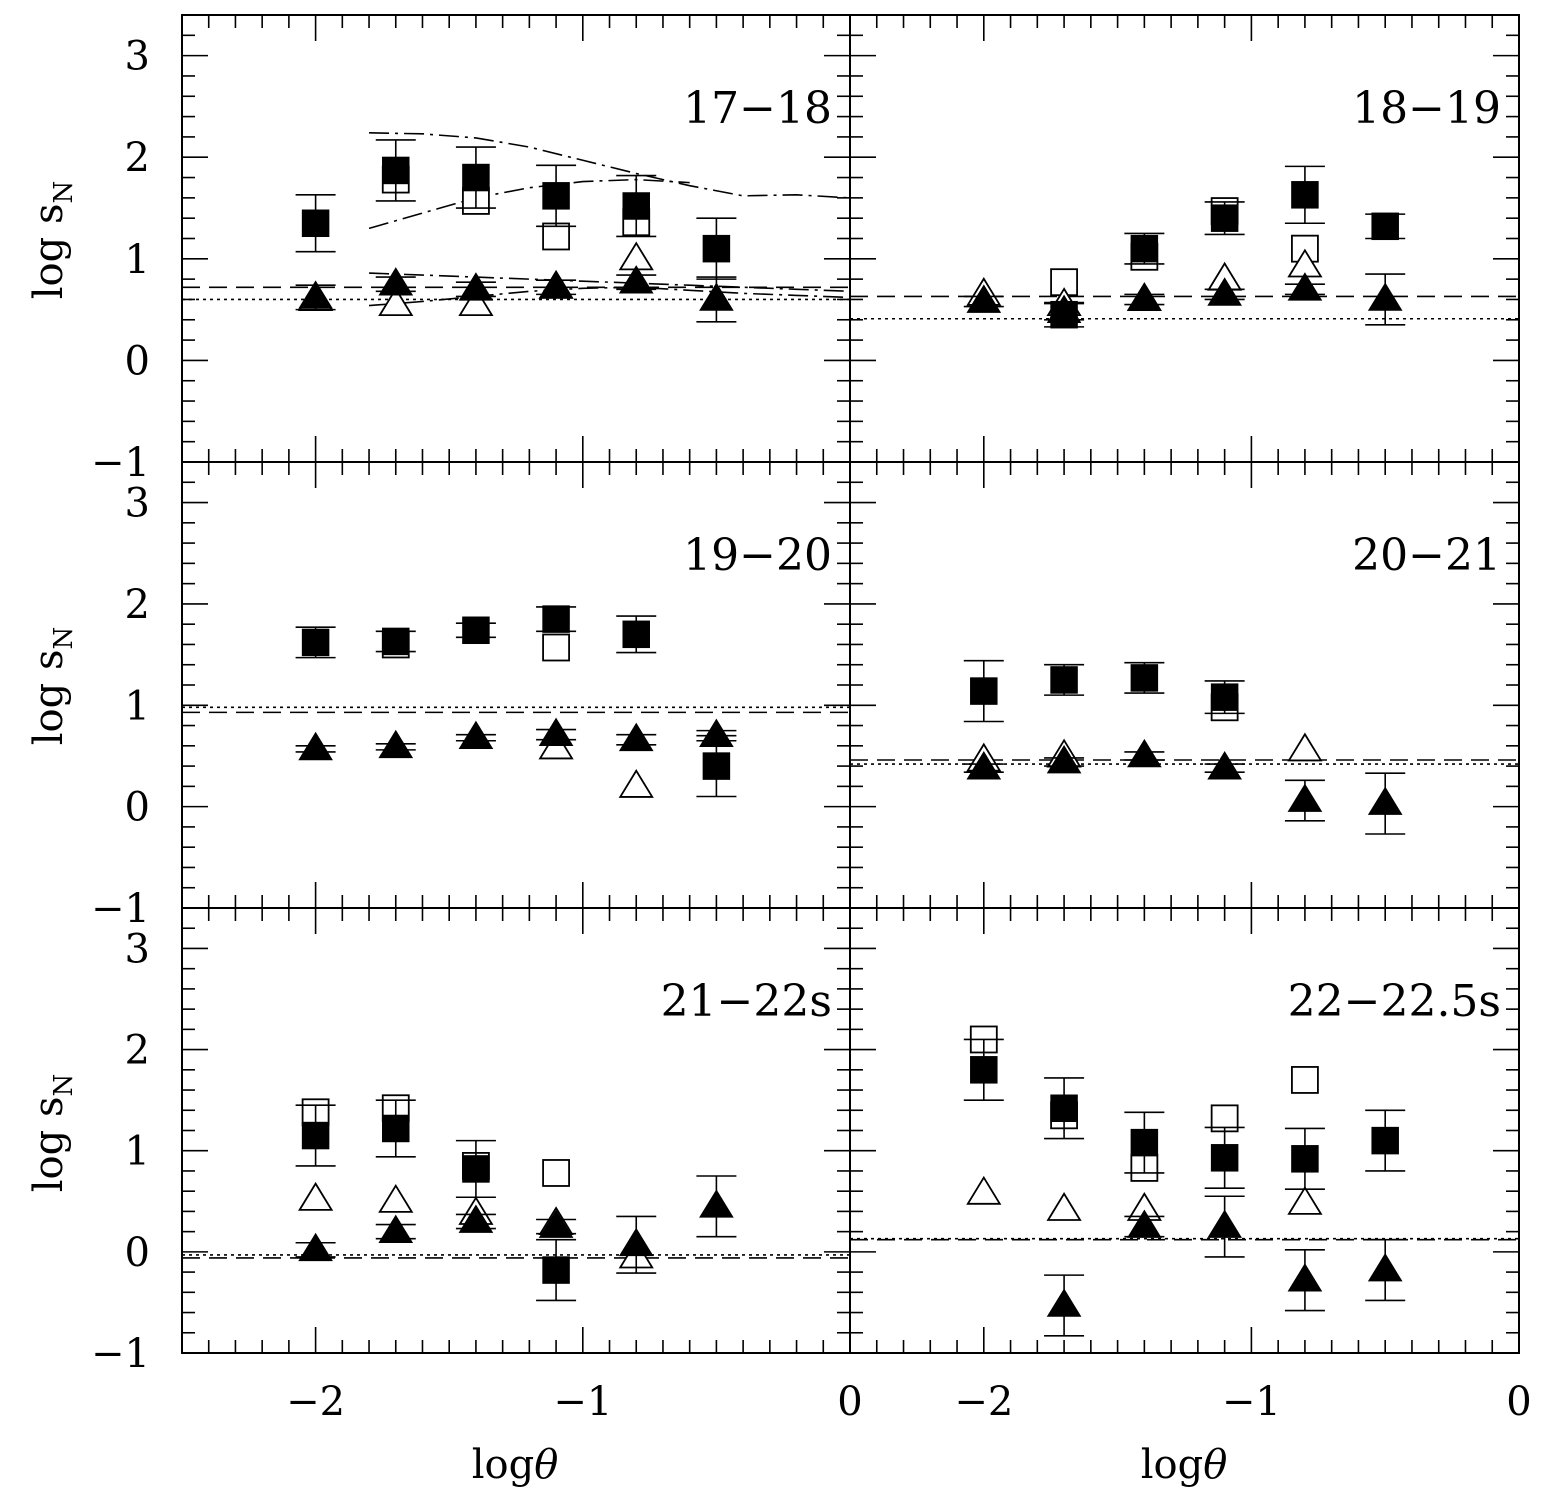  Describe the element at coordinates (1426, 108) in the screenshot. I see `panel-label: 18−19` at that location.